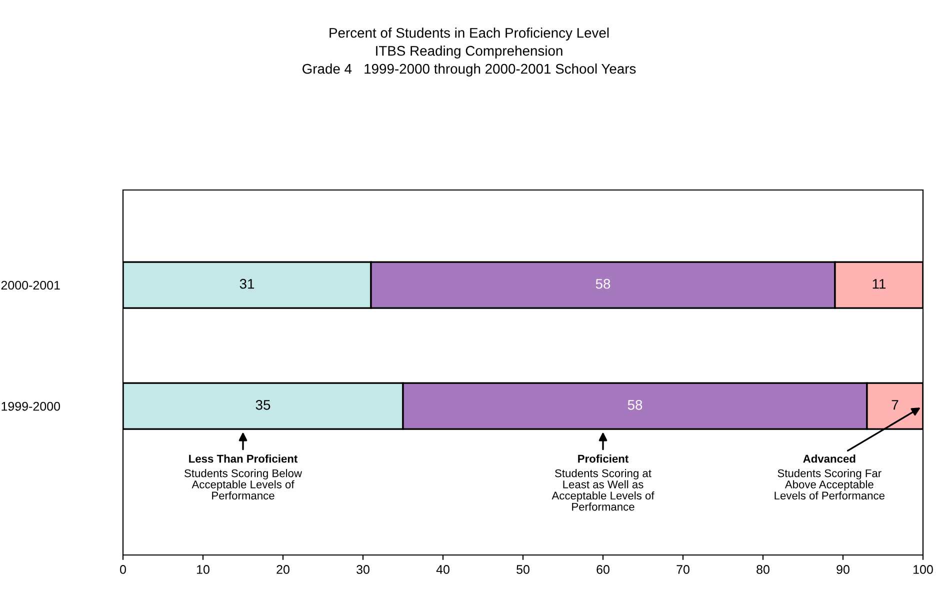 This screenshot has width=938, height=613. I want to click on x-tick-label: 100, so click(923, 569).